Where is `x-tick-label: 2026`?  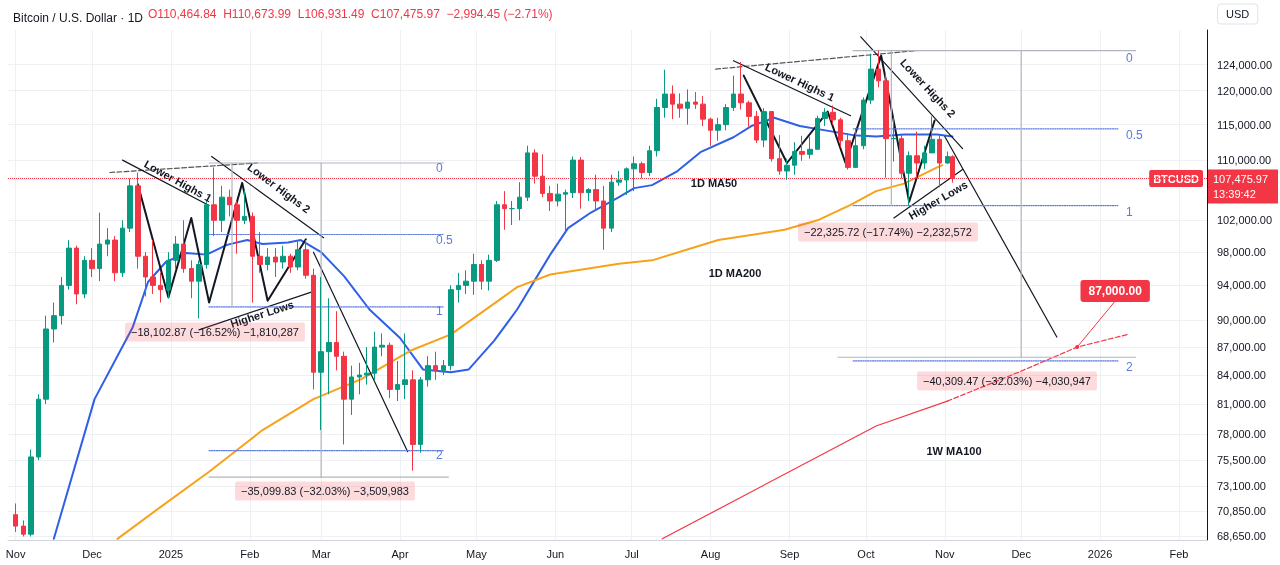 x-tick-label: 2026 is located at coordinates (1100, 553).